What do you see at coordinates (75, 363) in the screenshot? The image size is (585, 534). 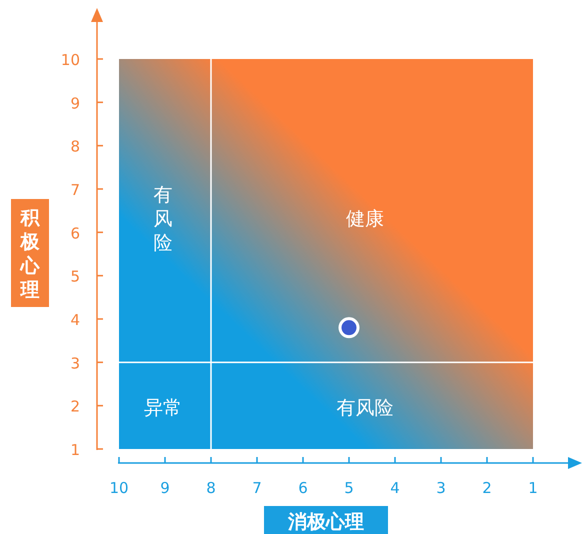 I see `y-tick-label: 3` at bounding box center [75, 363].